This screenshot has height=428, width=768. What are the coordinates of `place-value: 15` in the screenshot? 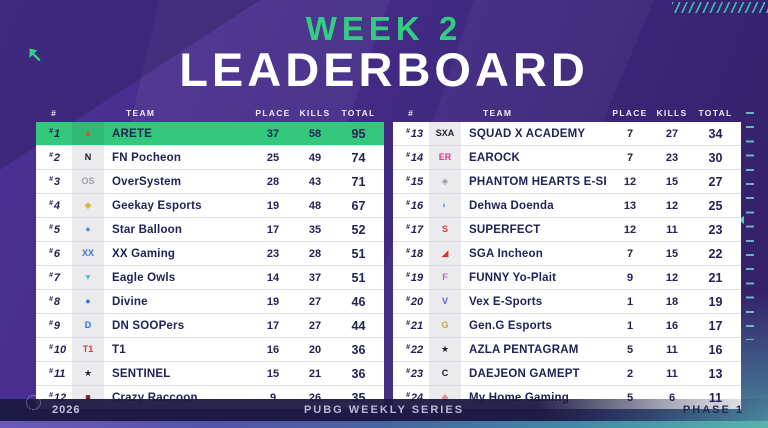 It's located at (273, 373).